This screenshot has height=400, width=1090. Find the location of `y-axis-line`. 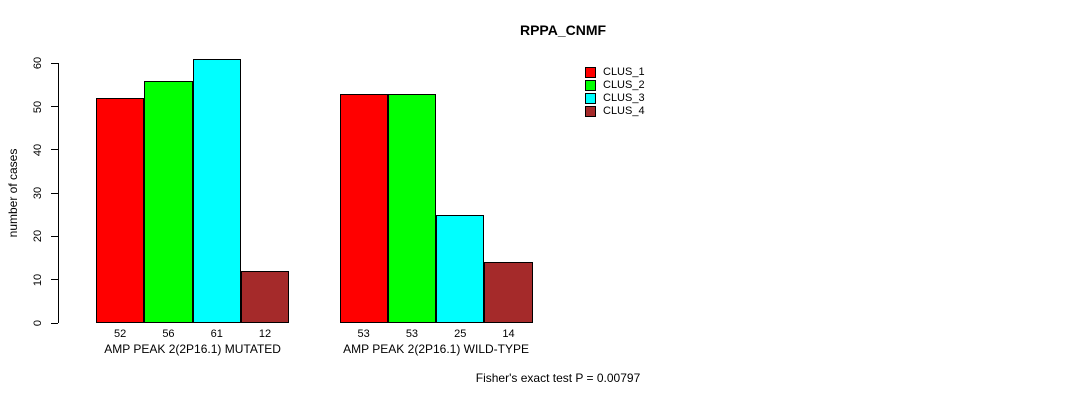

y-axis-line is located at coordinates (58, 193).